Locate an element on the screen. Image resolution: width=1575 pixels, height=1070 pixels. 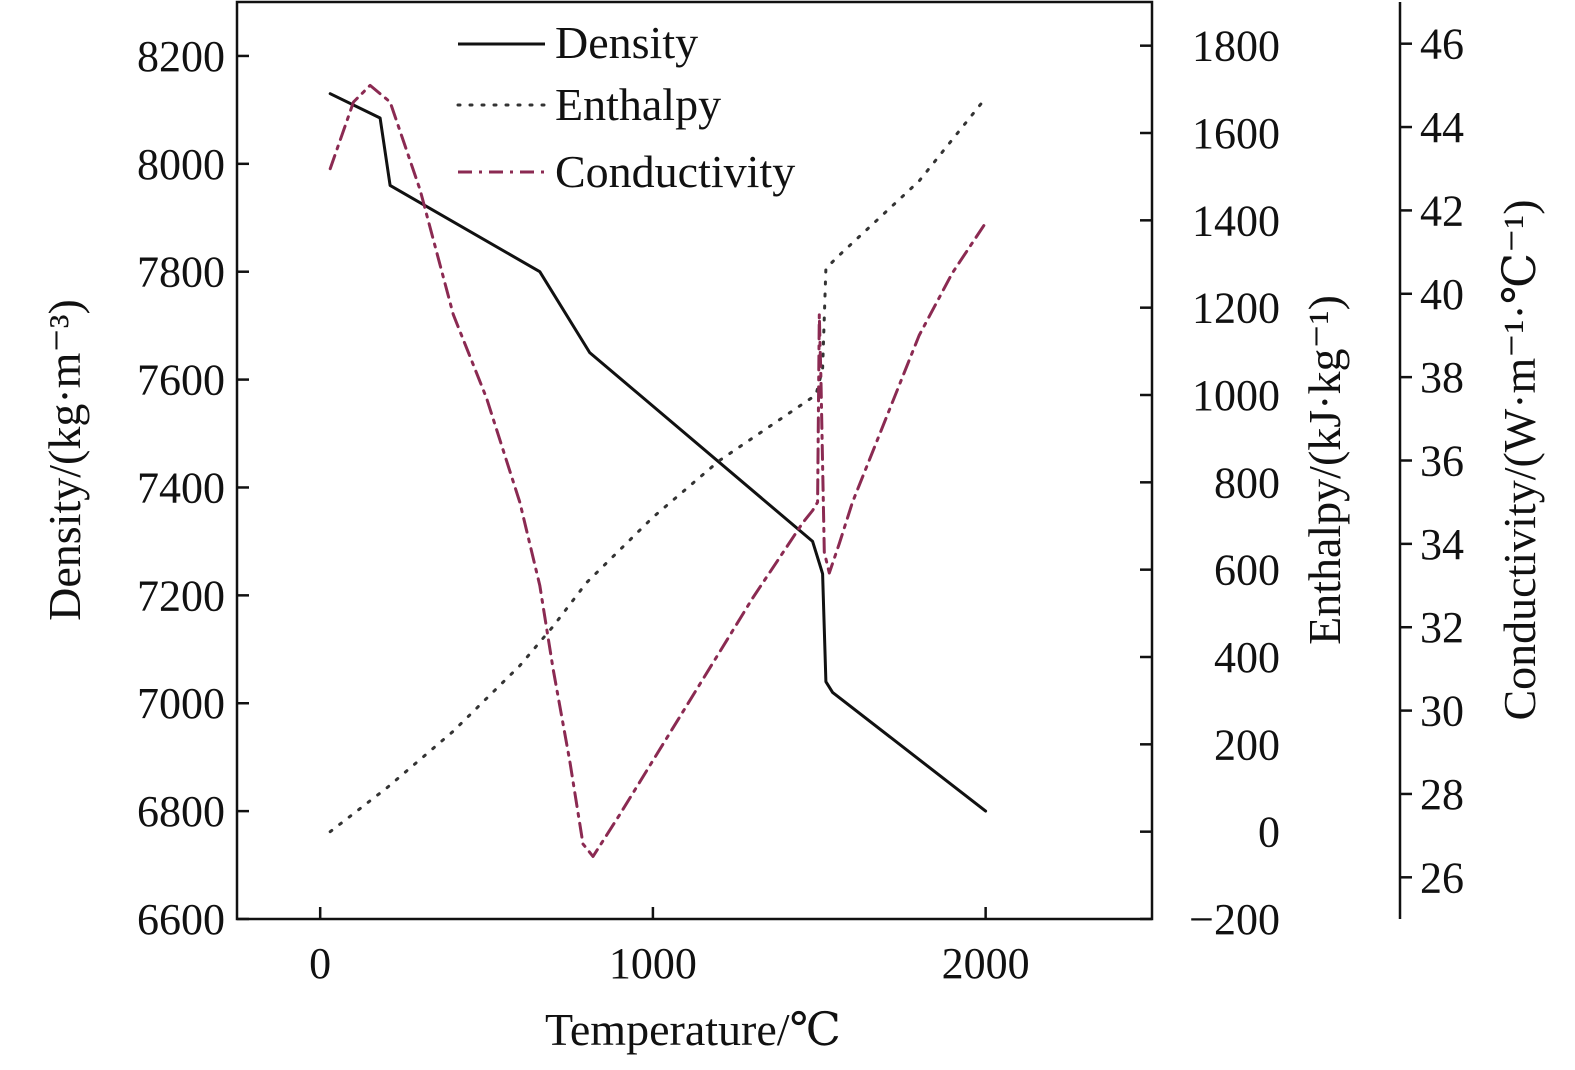
conductivity-tick-label: 40 is located at coordinates (1442, 294).